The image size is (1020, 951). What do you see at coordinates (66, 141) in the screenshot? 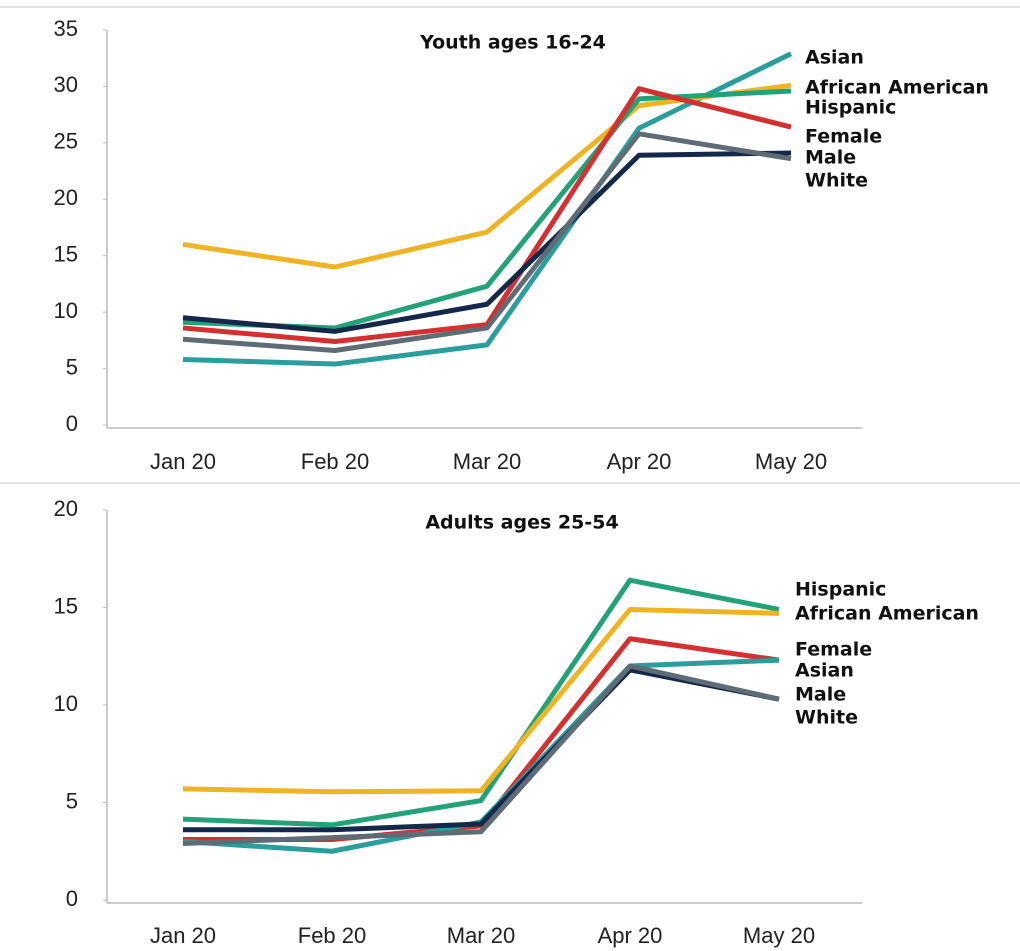
I see `y-tick-label: 25` at bounding box center [66, 141].